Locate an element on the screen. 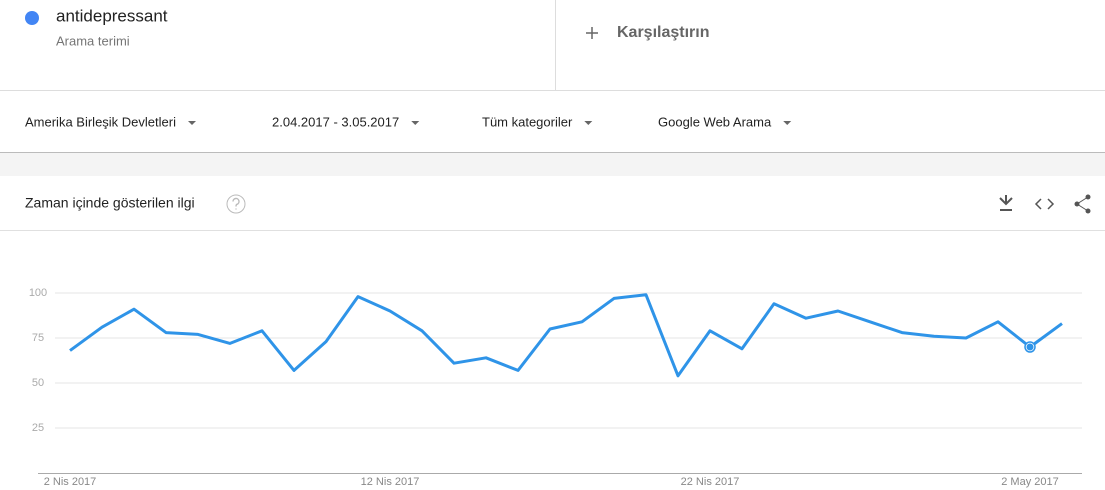 The width and height of the screenshot is (1105, 490). term-dot is located at coordinates (32, 18).